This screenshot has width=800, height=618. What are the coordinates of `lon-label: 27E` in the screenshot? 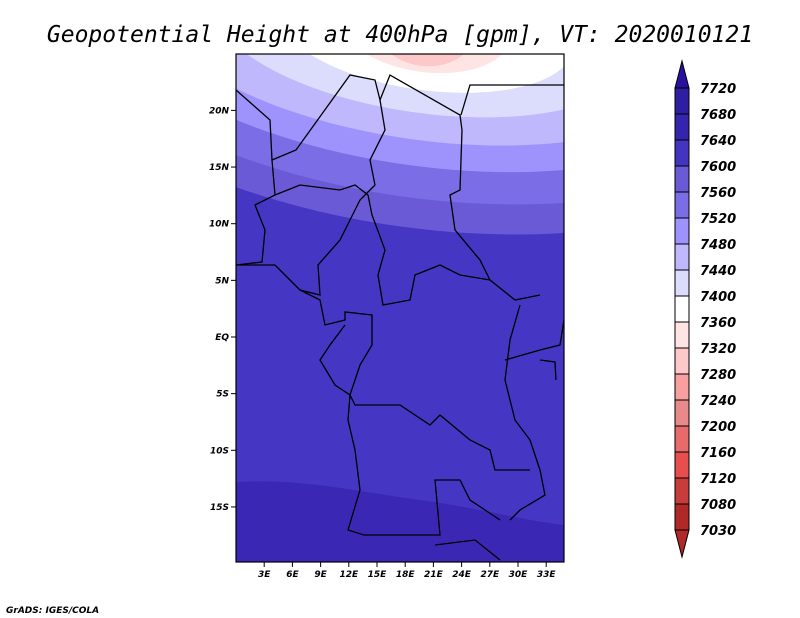 It's located at (490, 575).